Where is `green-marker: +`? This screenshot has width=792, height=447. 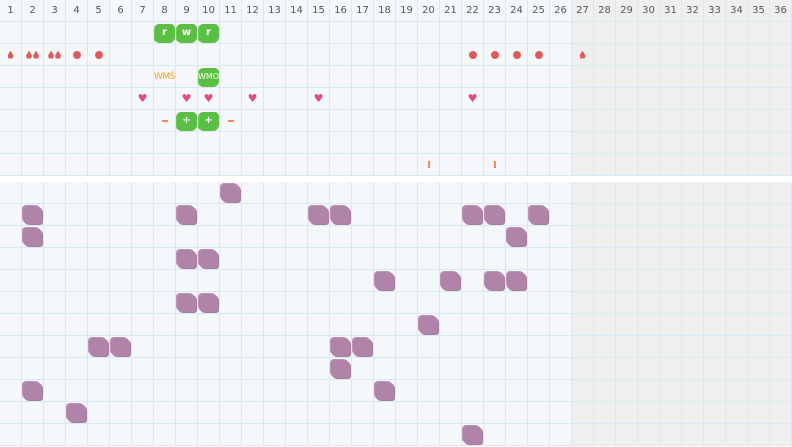 green-marker: + is located at coordinates (186, 120).